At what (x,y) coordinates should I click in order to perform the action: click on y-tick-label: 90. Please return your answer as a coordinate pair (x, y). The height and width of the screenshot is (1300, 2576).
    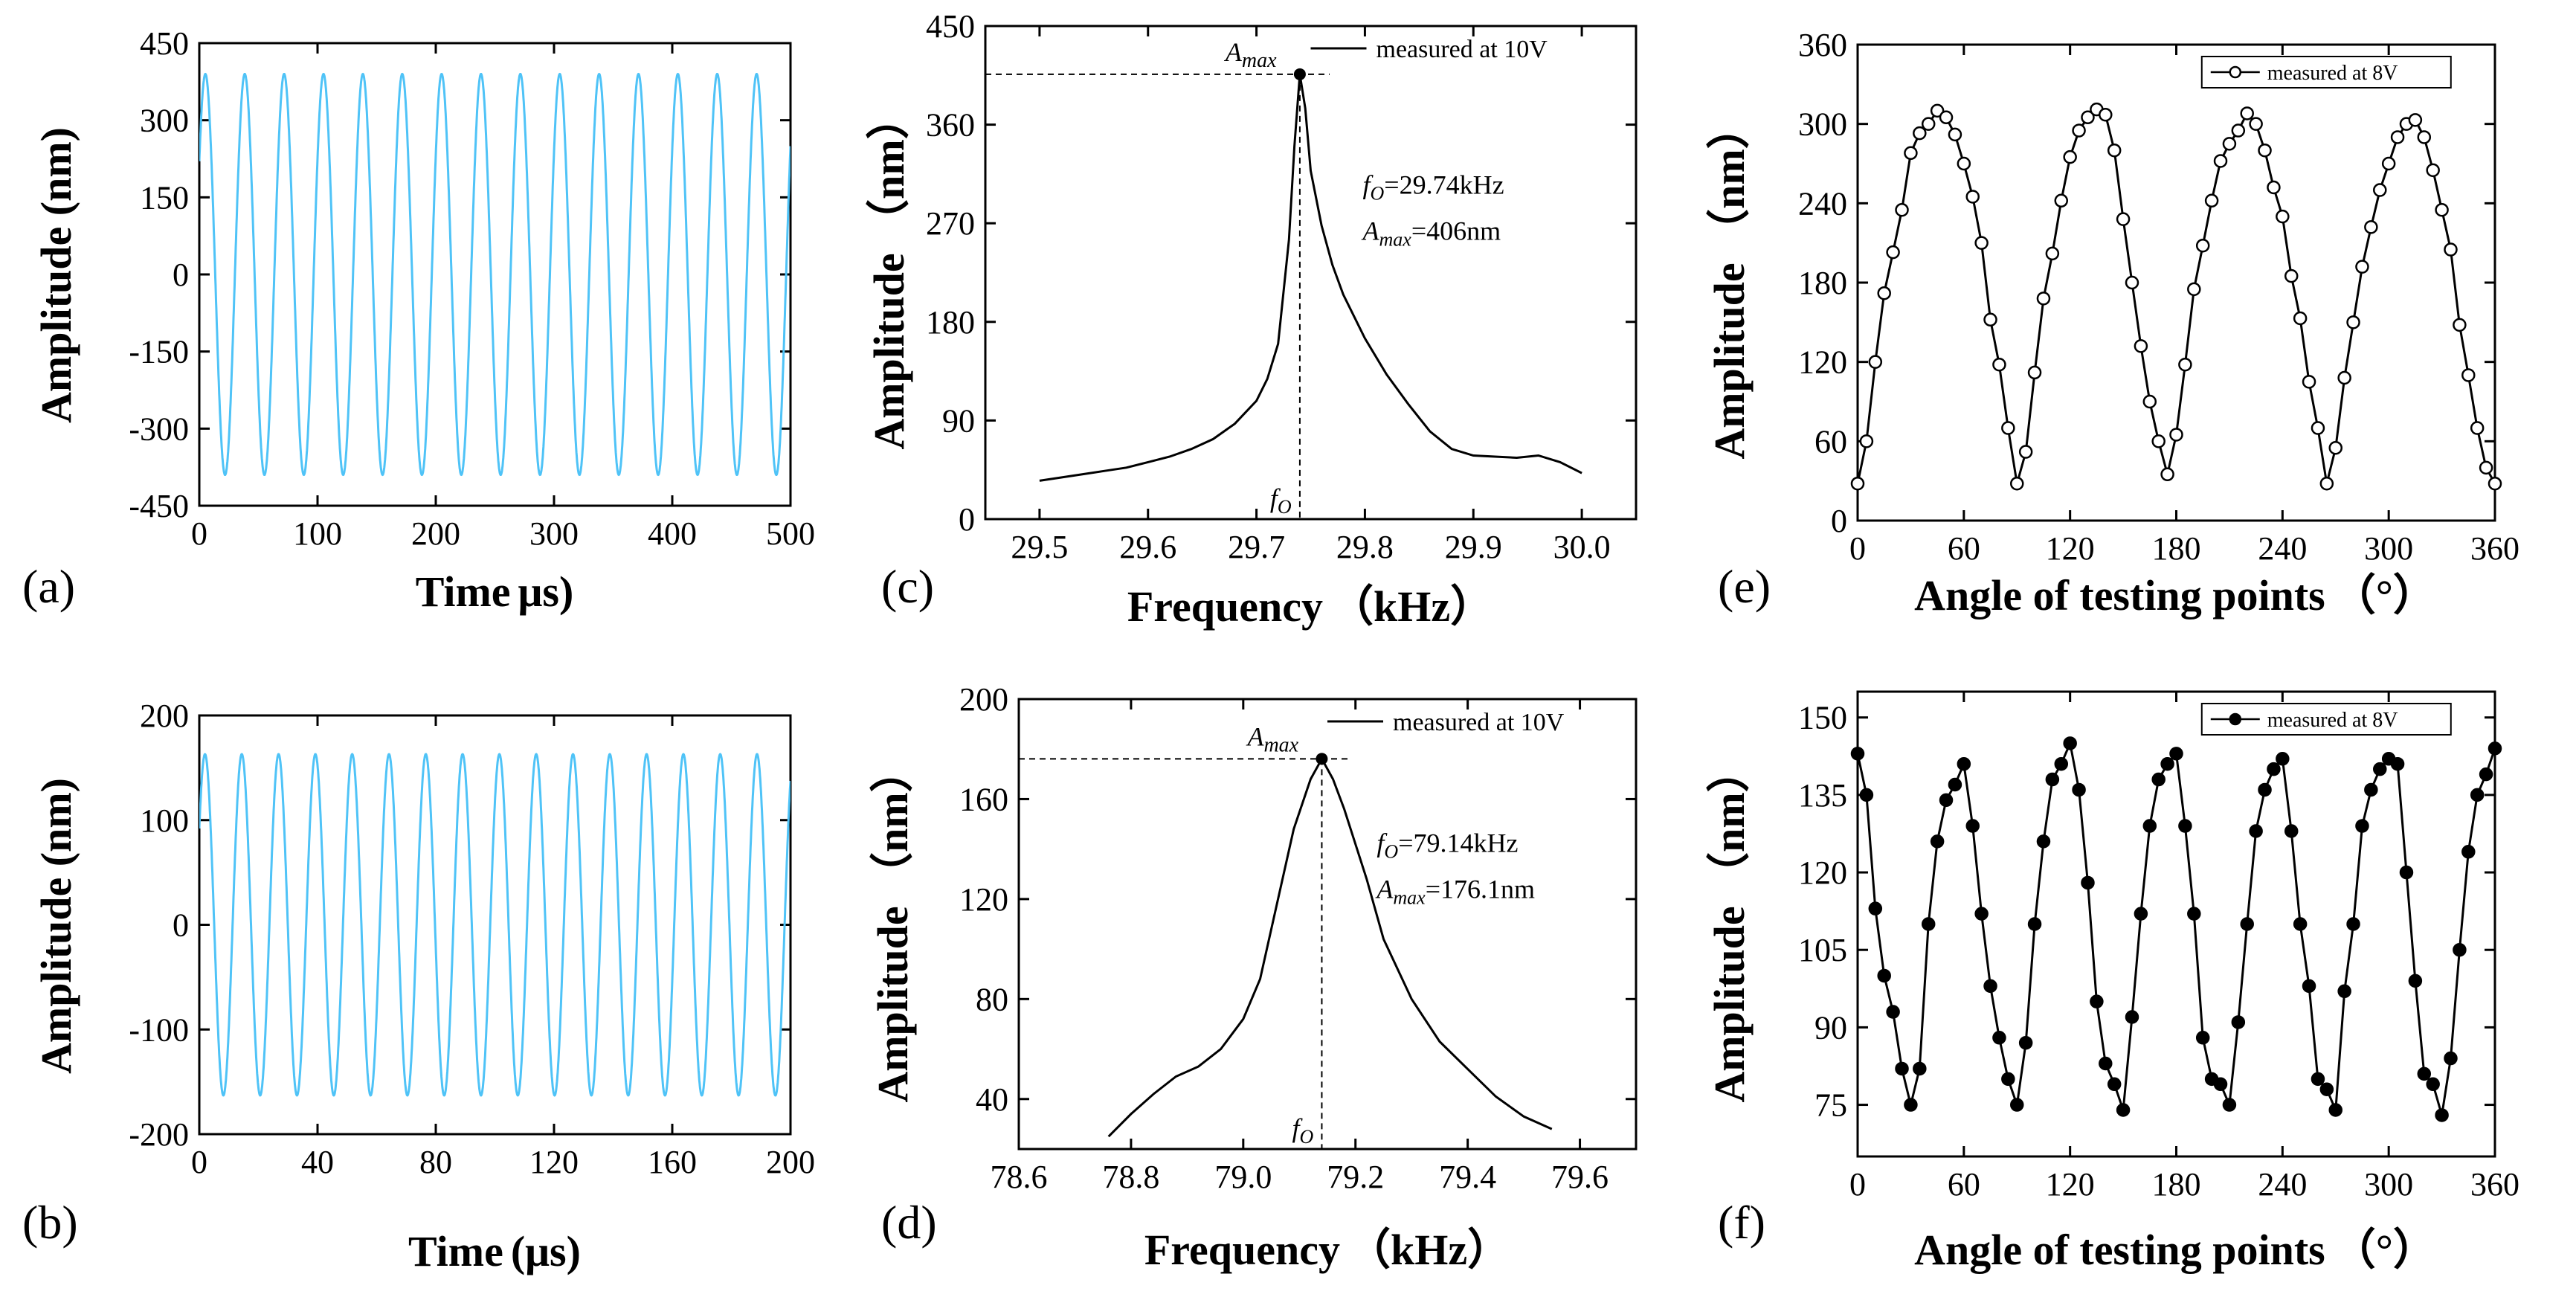
    Looking at the image, I should click on (1831, 1027).